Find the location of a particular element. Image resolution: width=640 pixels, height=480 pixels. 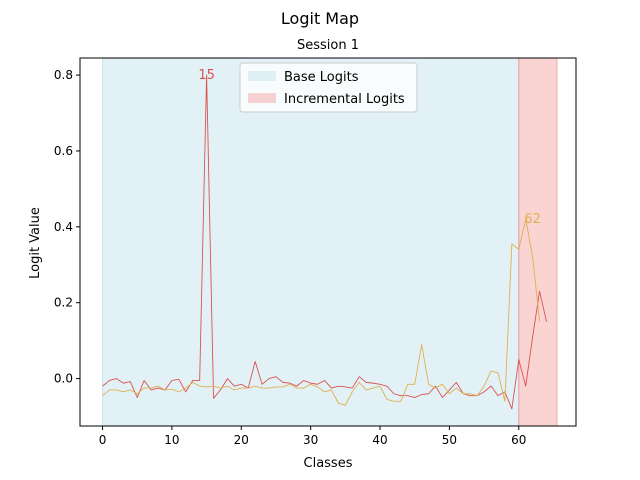

legend: Base Logits Incremental Logits is located at coordinates (328, 87).